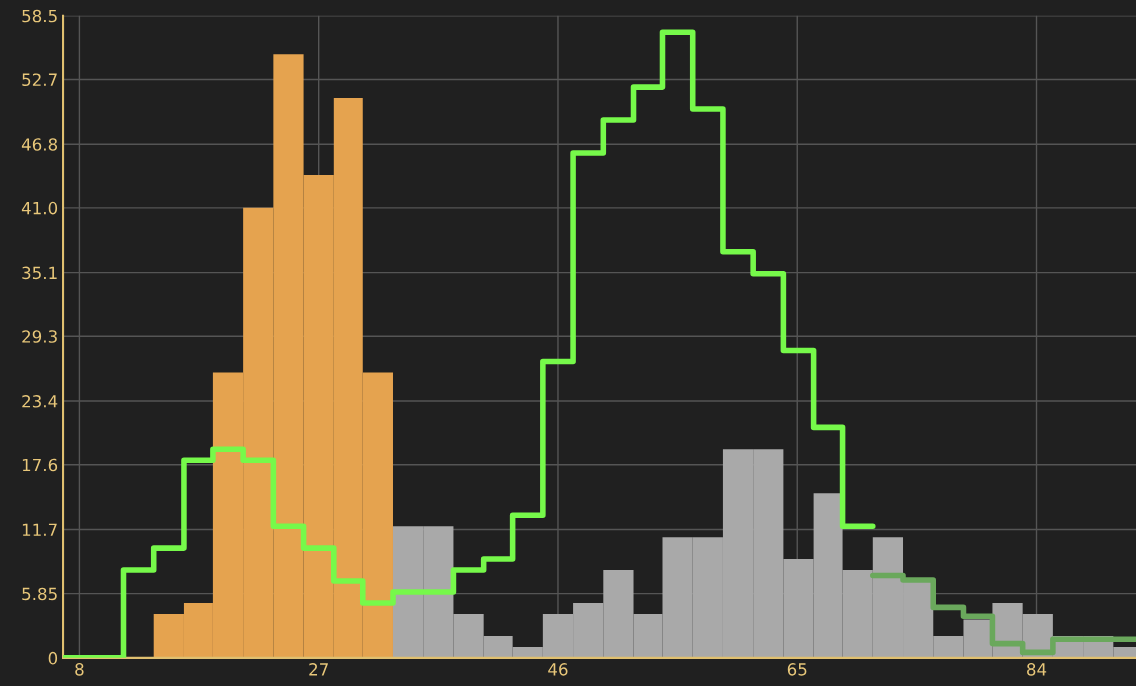 This screenshot has height=686, width=1136. What do you see at coordinates (39, 336) in the screenshot?
I see `y-tick-label: 29.3` at bounding box center [39, 336].